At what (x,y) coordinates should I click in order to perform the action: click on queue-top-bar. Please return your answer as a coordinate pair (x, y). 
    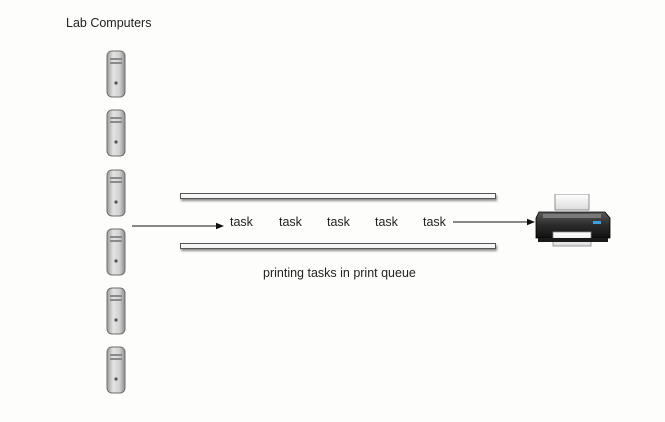
    Looking at the image, I should click on (338, 196).